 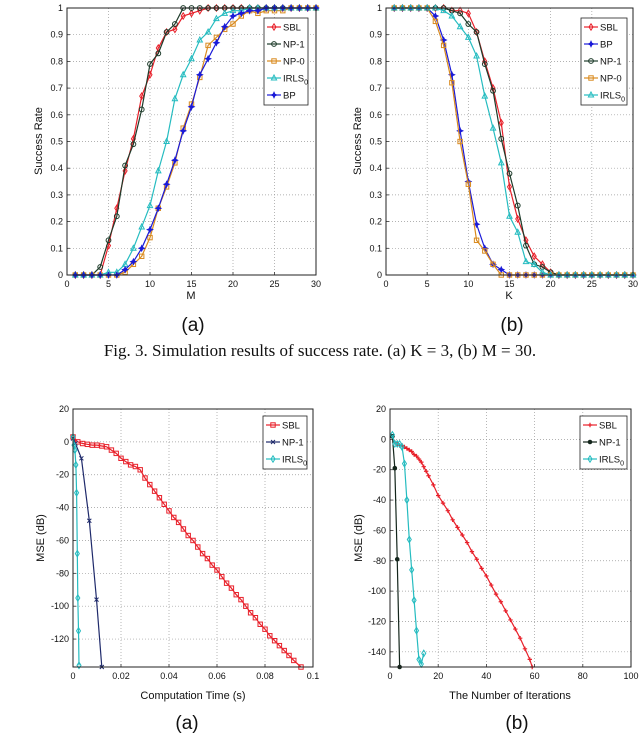 What do you see at coordinates (39, 141) in the screenshot?
I see `chart-a-ylabel: Success Rate` at bounding box center [39, 141].